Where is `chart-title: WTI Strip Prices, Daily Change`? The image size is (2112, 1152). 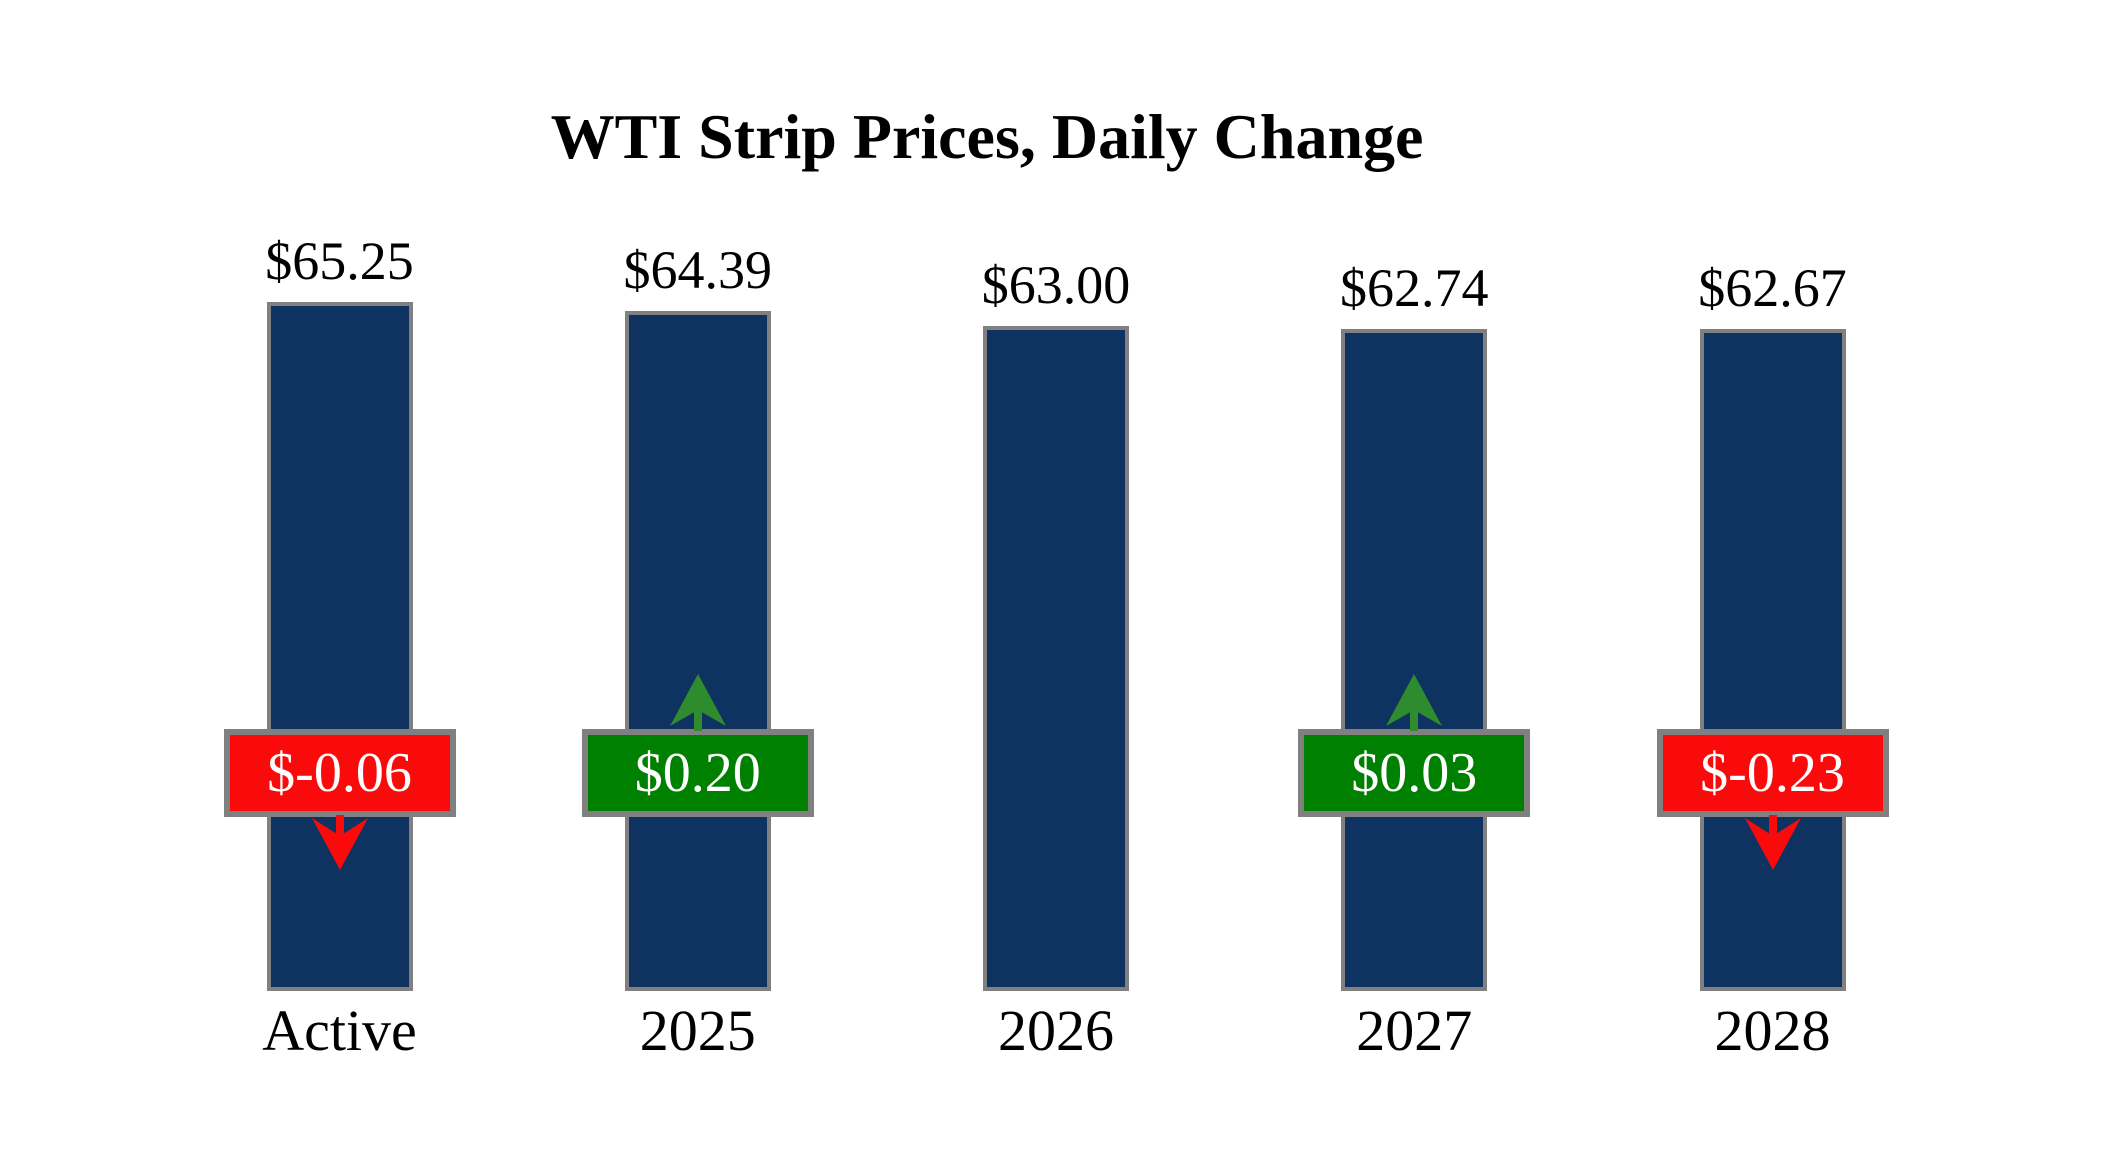 chart-title: WTI Strip Prices, Daily Change is located at coordinates (987, 136).